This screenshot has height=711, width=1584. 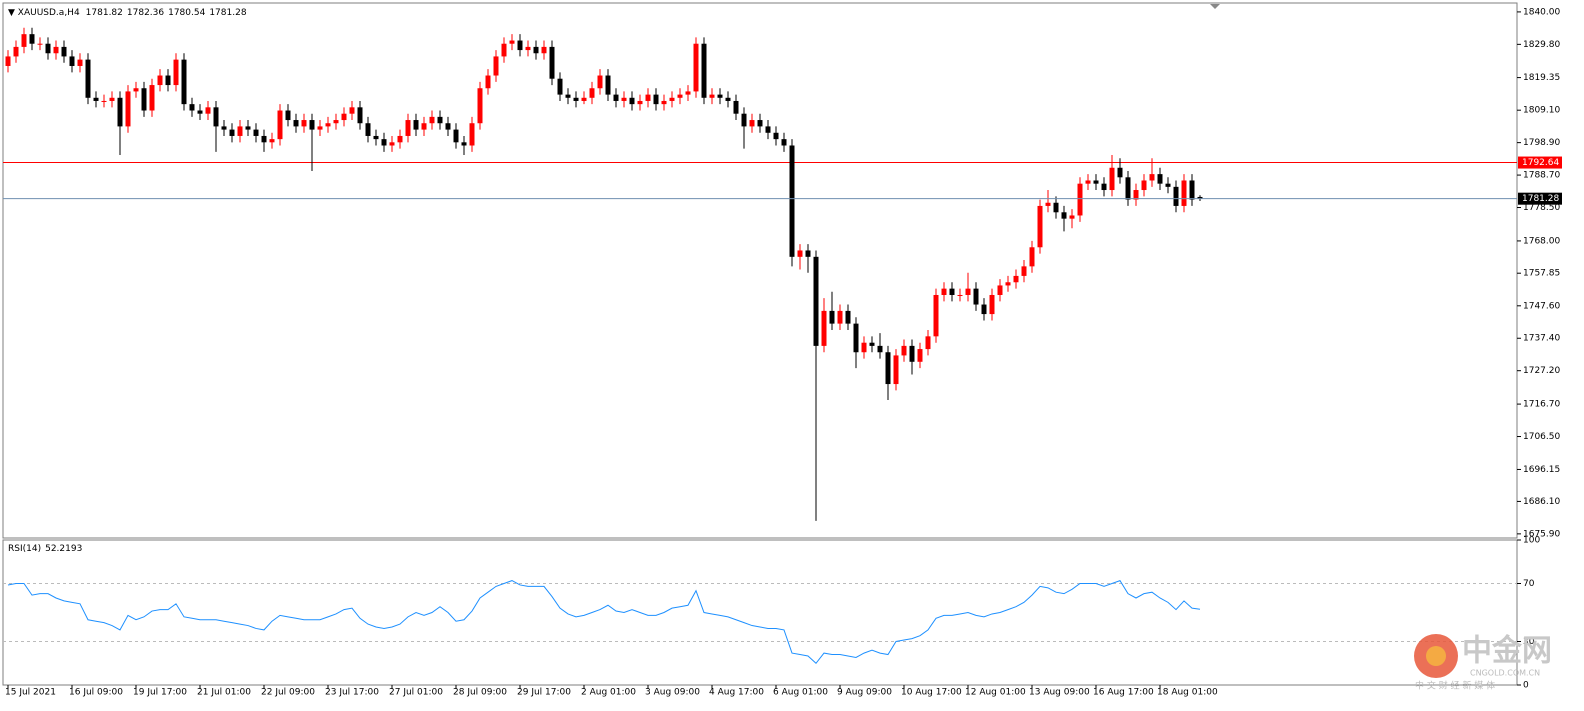 What do you see at coordinates (1529, 642) in the screenshot?
I see `indicator-tick-label: 30` at bounding box center [1529, 642].